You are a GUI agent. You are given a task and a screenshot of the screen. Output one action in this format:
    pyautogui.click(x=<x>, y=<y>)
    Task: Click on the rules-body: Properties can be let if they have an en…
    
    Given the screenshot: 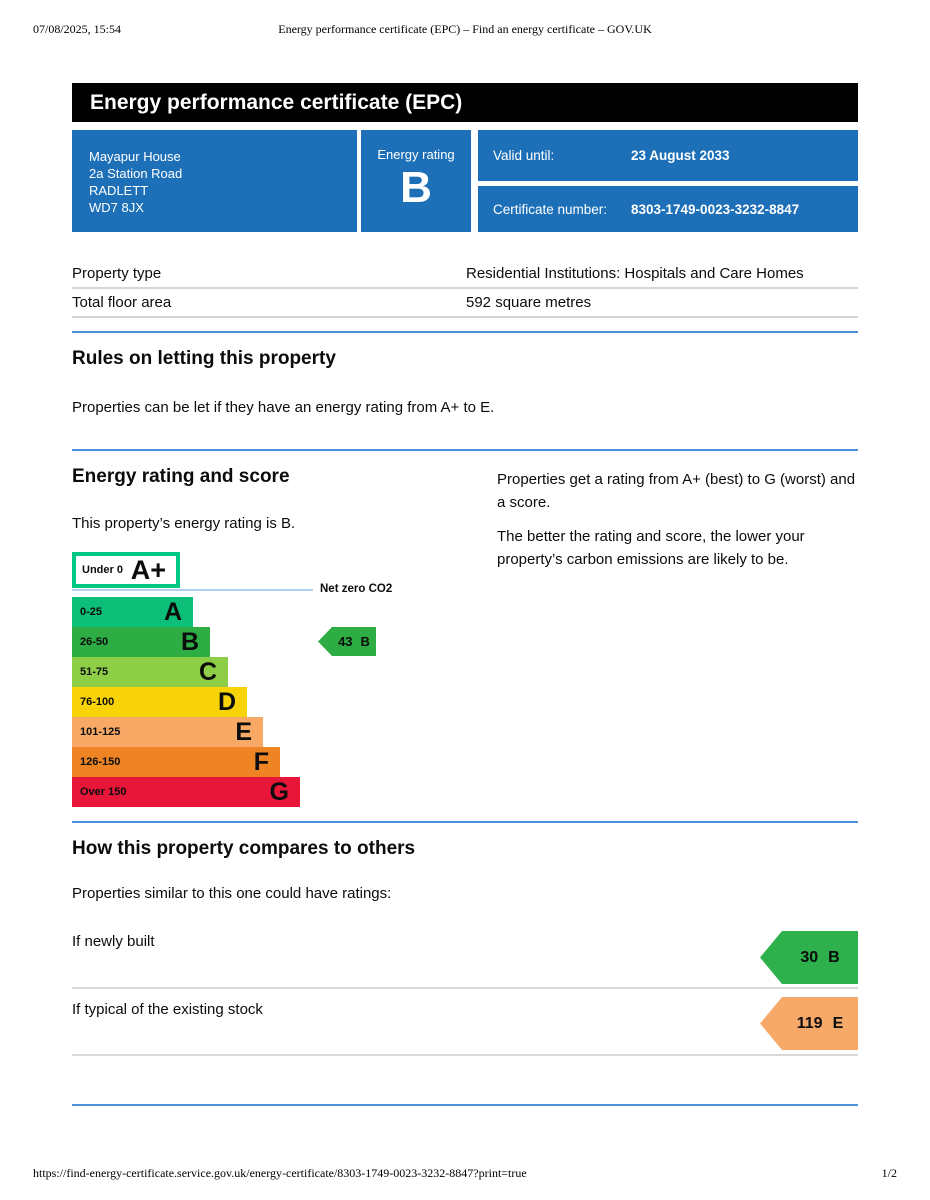 What is the action you would take?
    pyautogui.click(x=283, y=407)
    